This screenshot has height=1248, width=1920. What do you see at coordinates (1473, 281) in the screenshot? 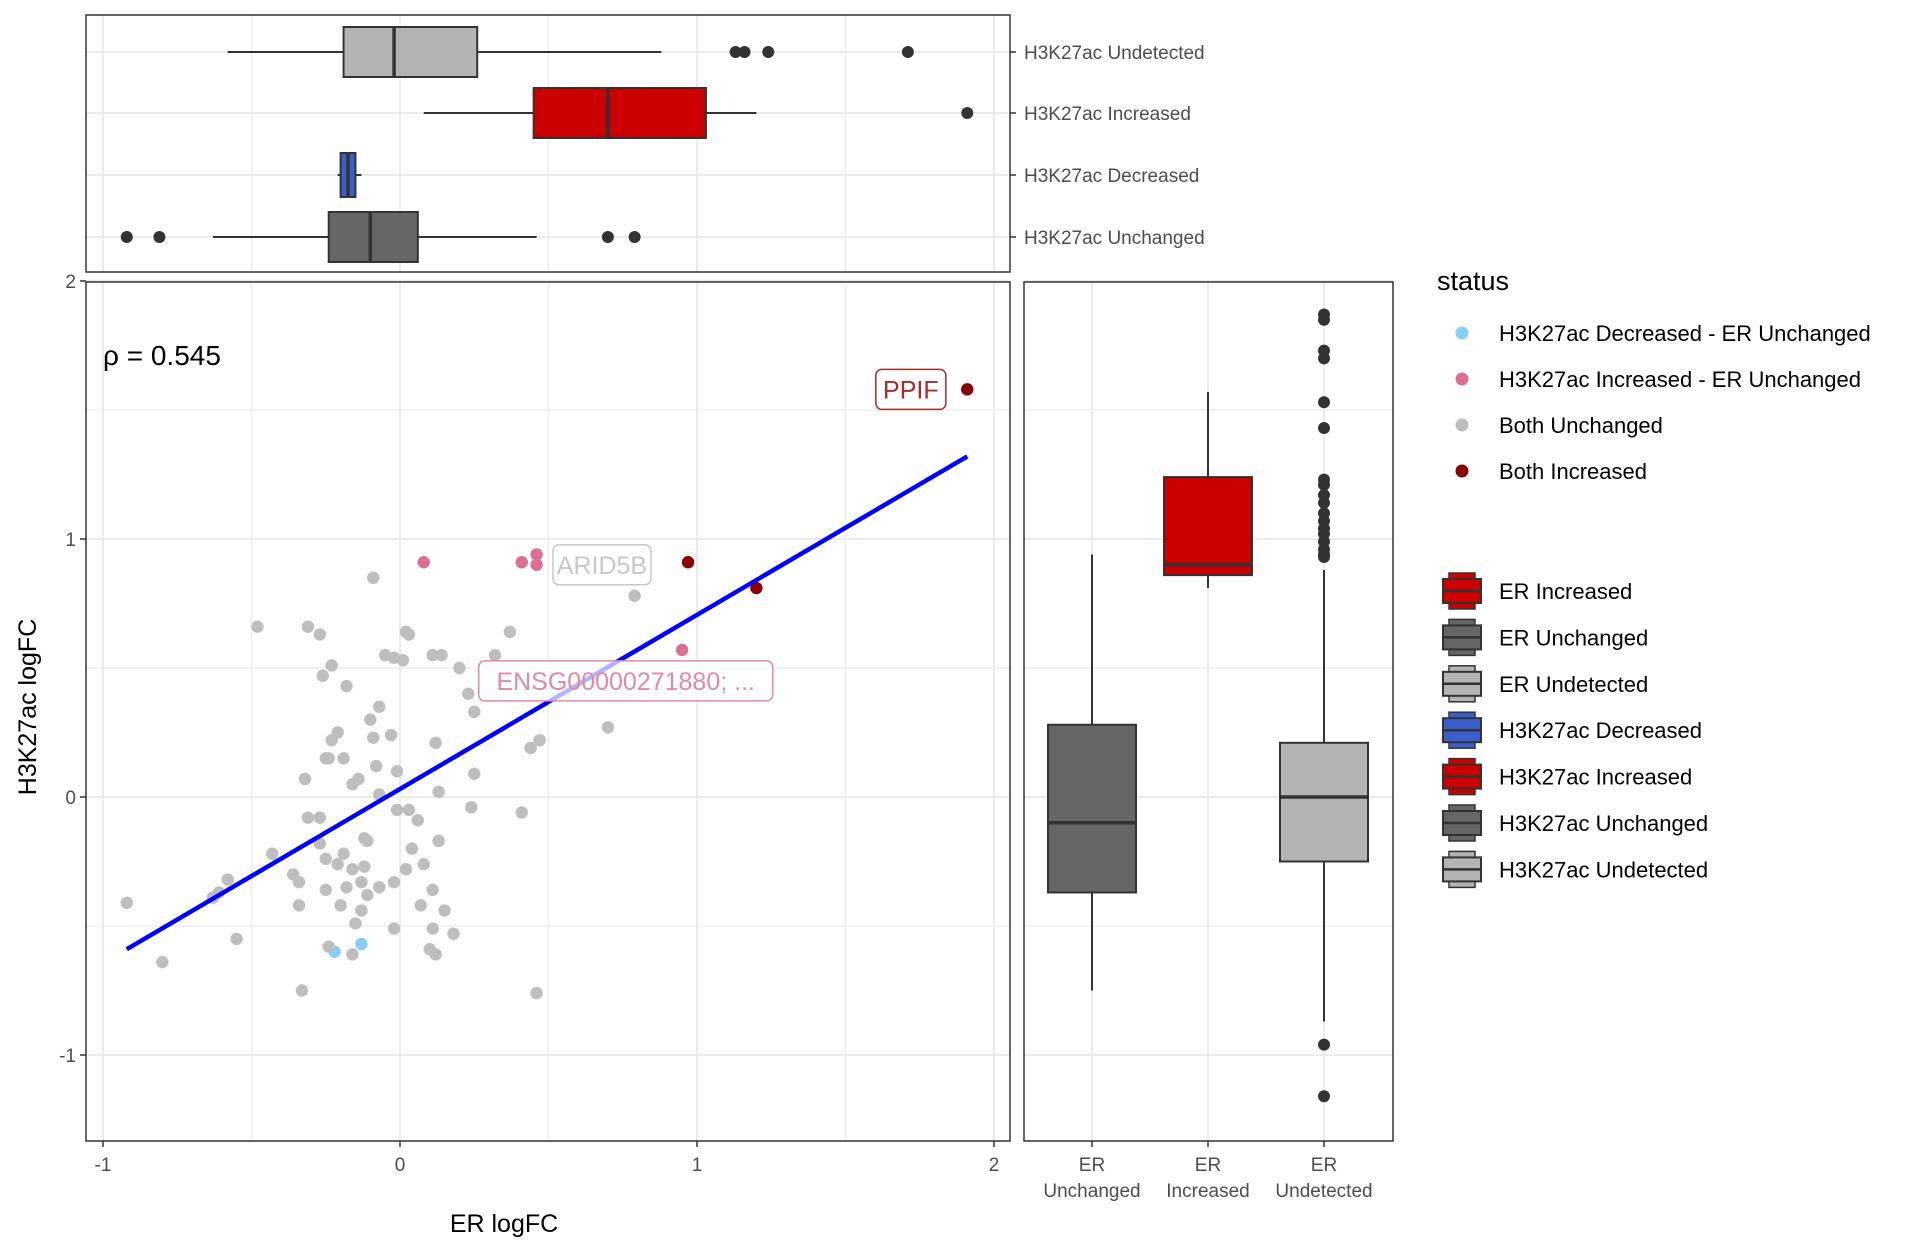
I see `legend-title: status` at bounding box center [1473, 281].